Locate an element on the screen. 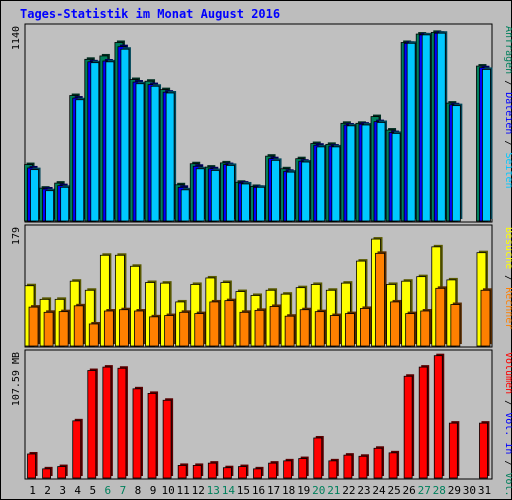  bar-volumen-day-23-face is located at coordinates (363, 467).